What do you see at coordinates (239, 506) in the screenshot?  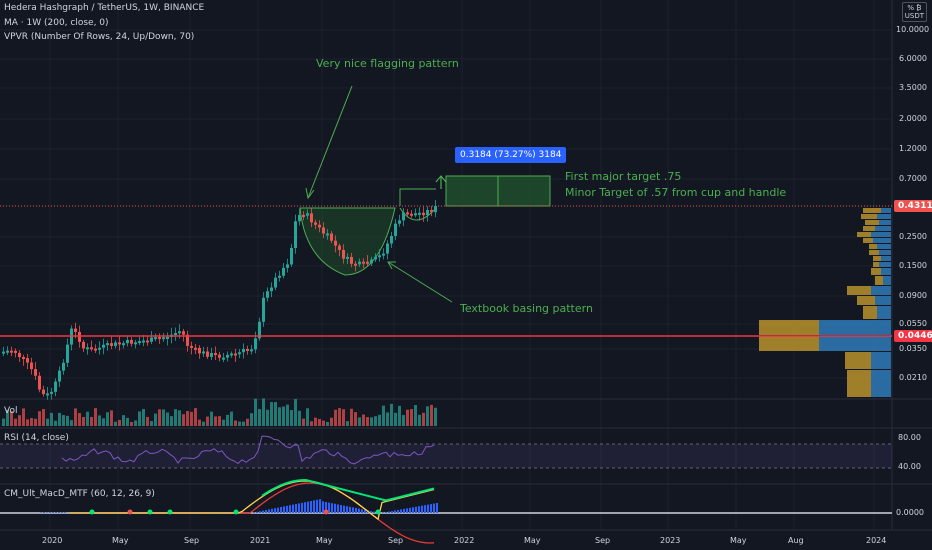 I see `macd-histogram` at bounding box center [239, 506].